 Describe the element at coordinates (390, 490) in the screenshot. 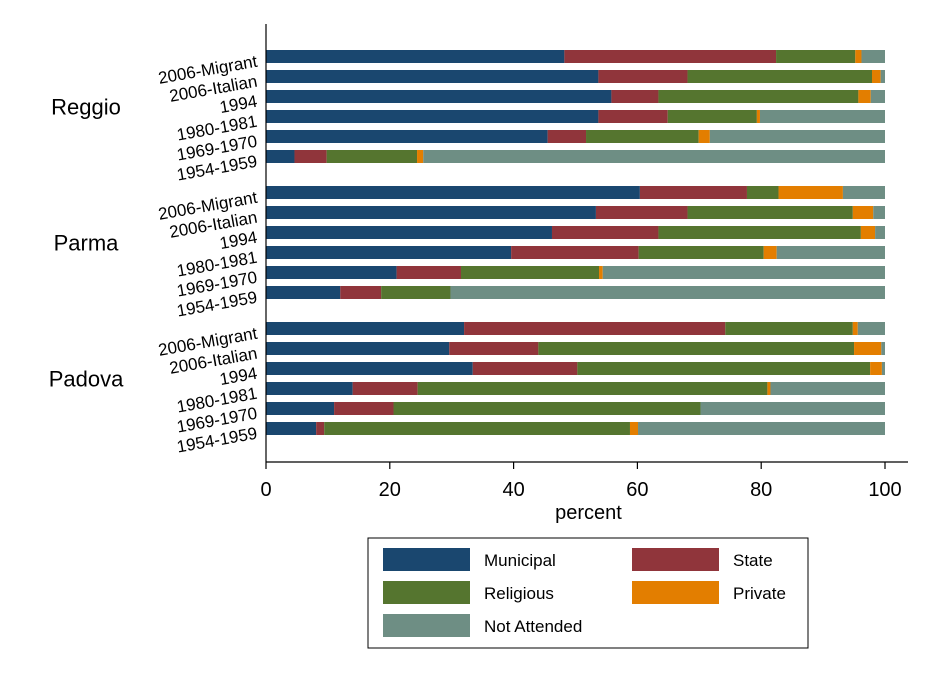

I see `x-tick-label: 20` at that location.